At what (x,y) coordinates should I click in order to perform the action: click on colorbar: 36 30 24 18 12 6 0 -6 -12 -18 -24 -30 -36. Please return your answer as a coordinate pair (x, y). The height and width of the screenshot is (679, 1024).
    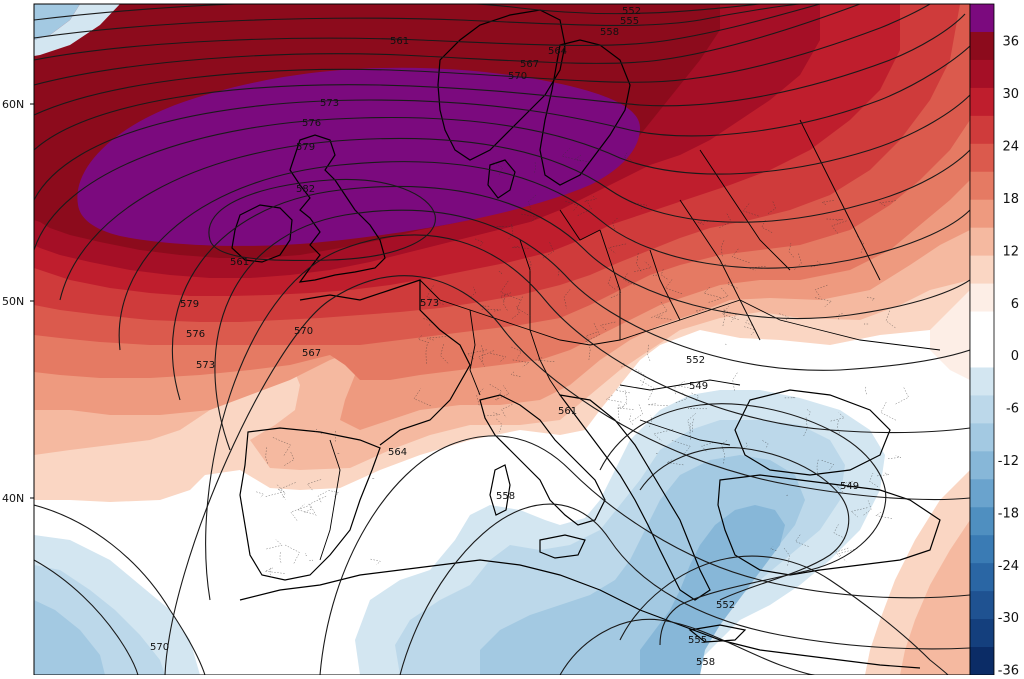
    Looking at the image, I should click on (994, 339).